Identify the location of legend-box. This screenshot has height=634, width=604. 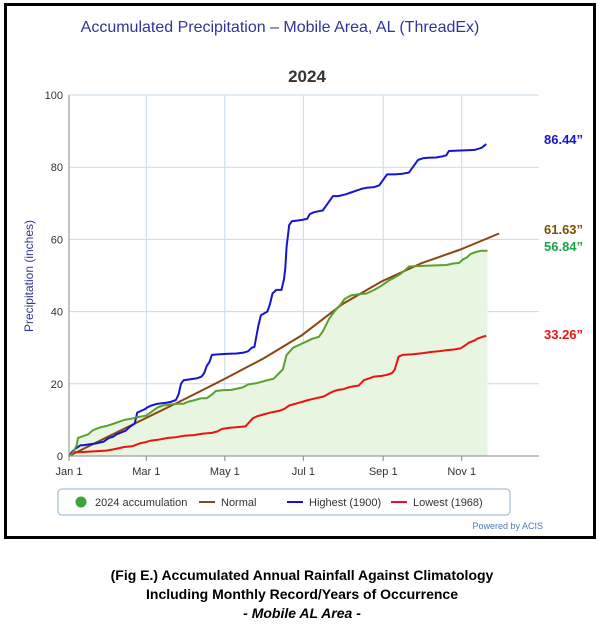
(284, 502).